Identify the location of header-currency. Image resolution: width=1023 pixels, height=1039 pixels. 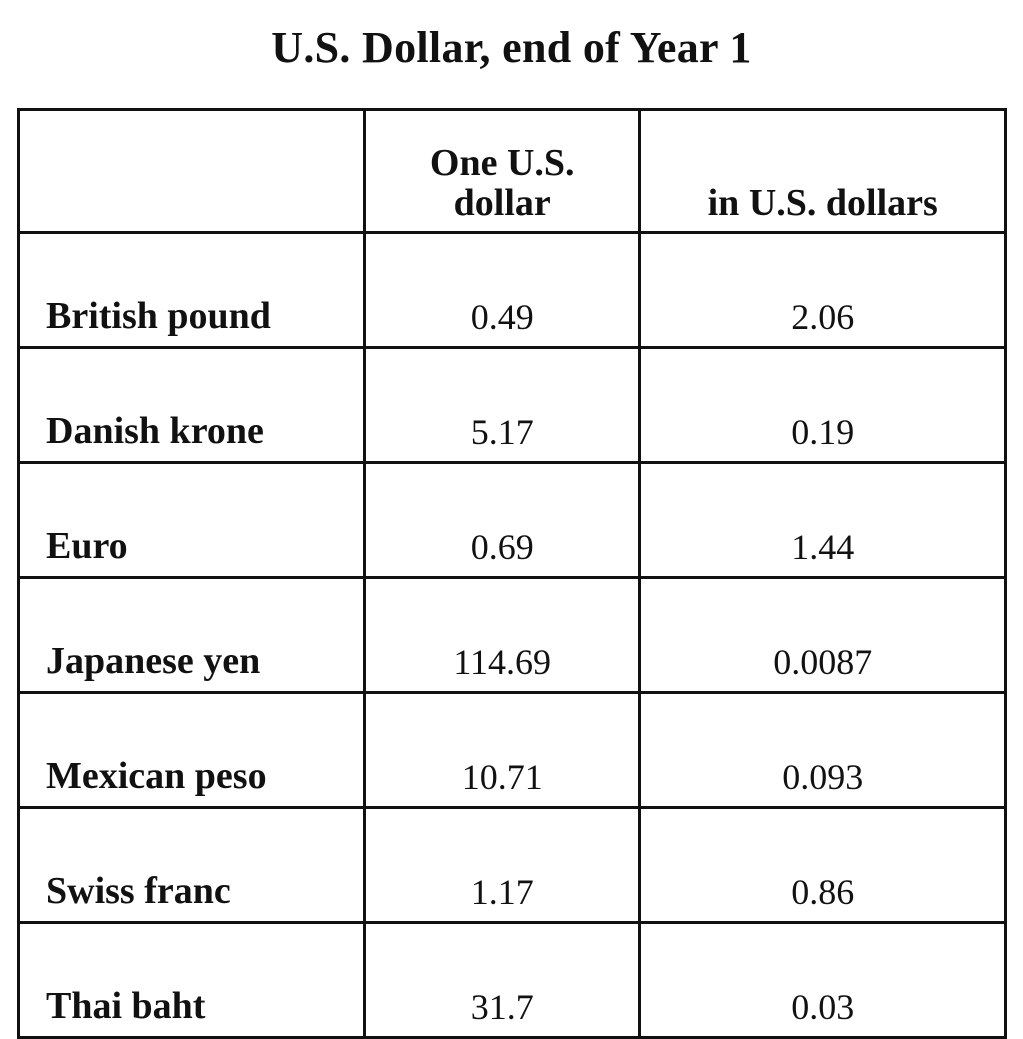
(191, 171).